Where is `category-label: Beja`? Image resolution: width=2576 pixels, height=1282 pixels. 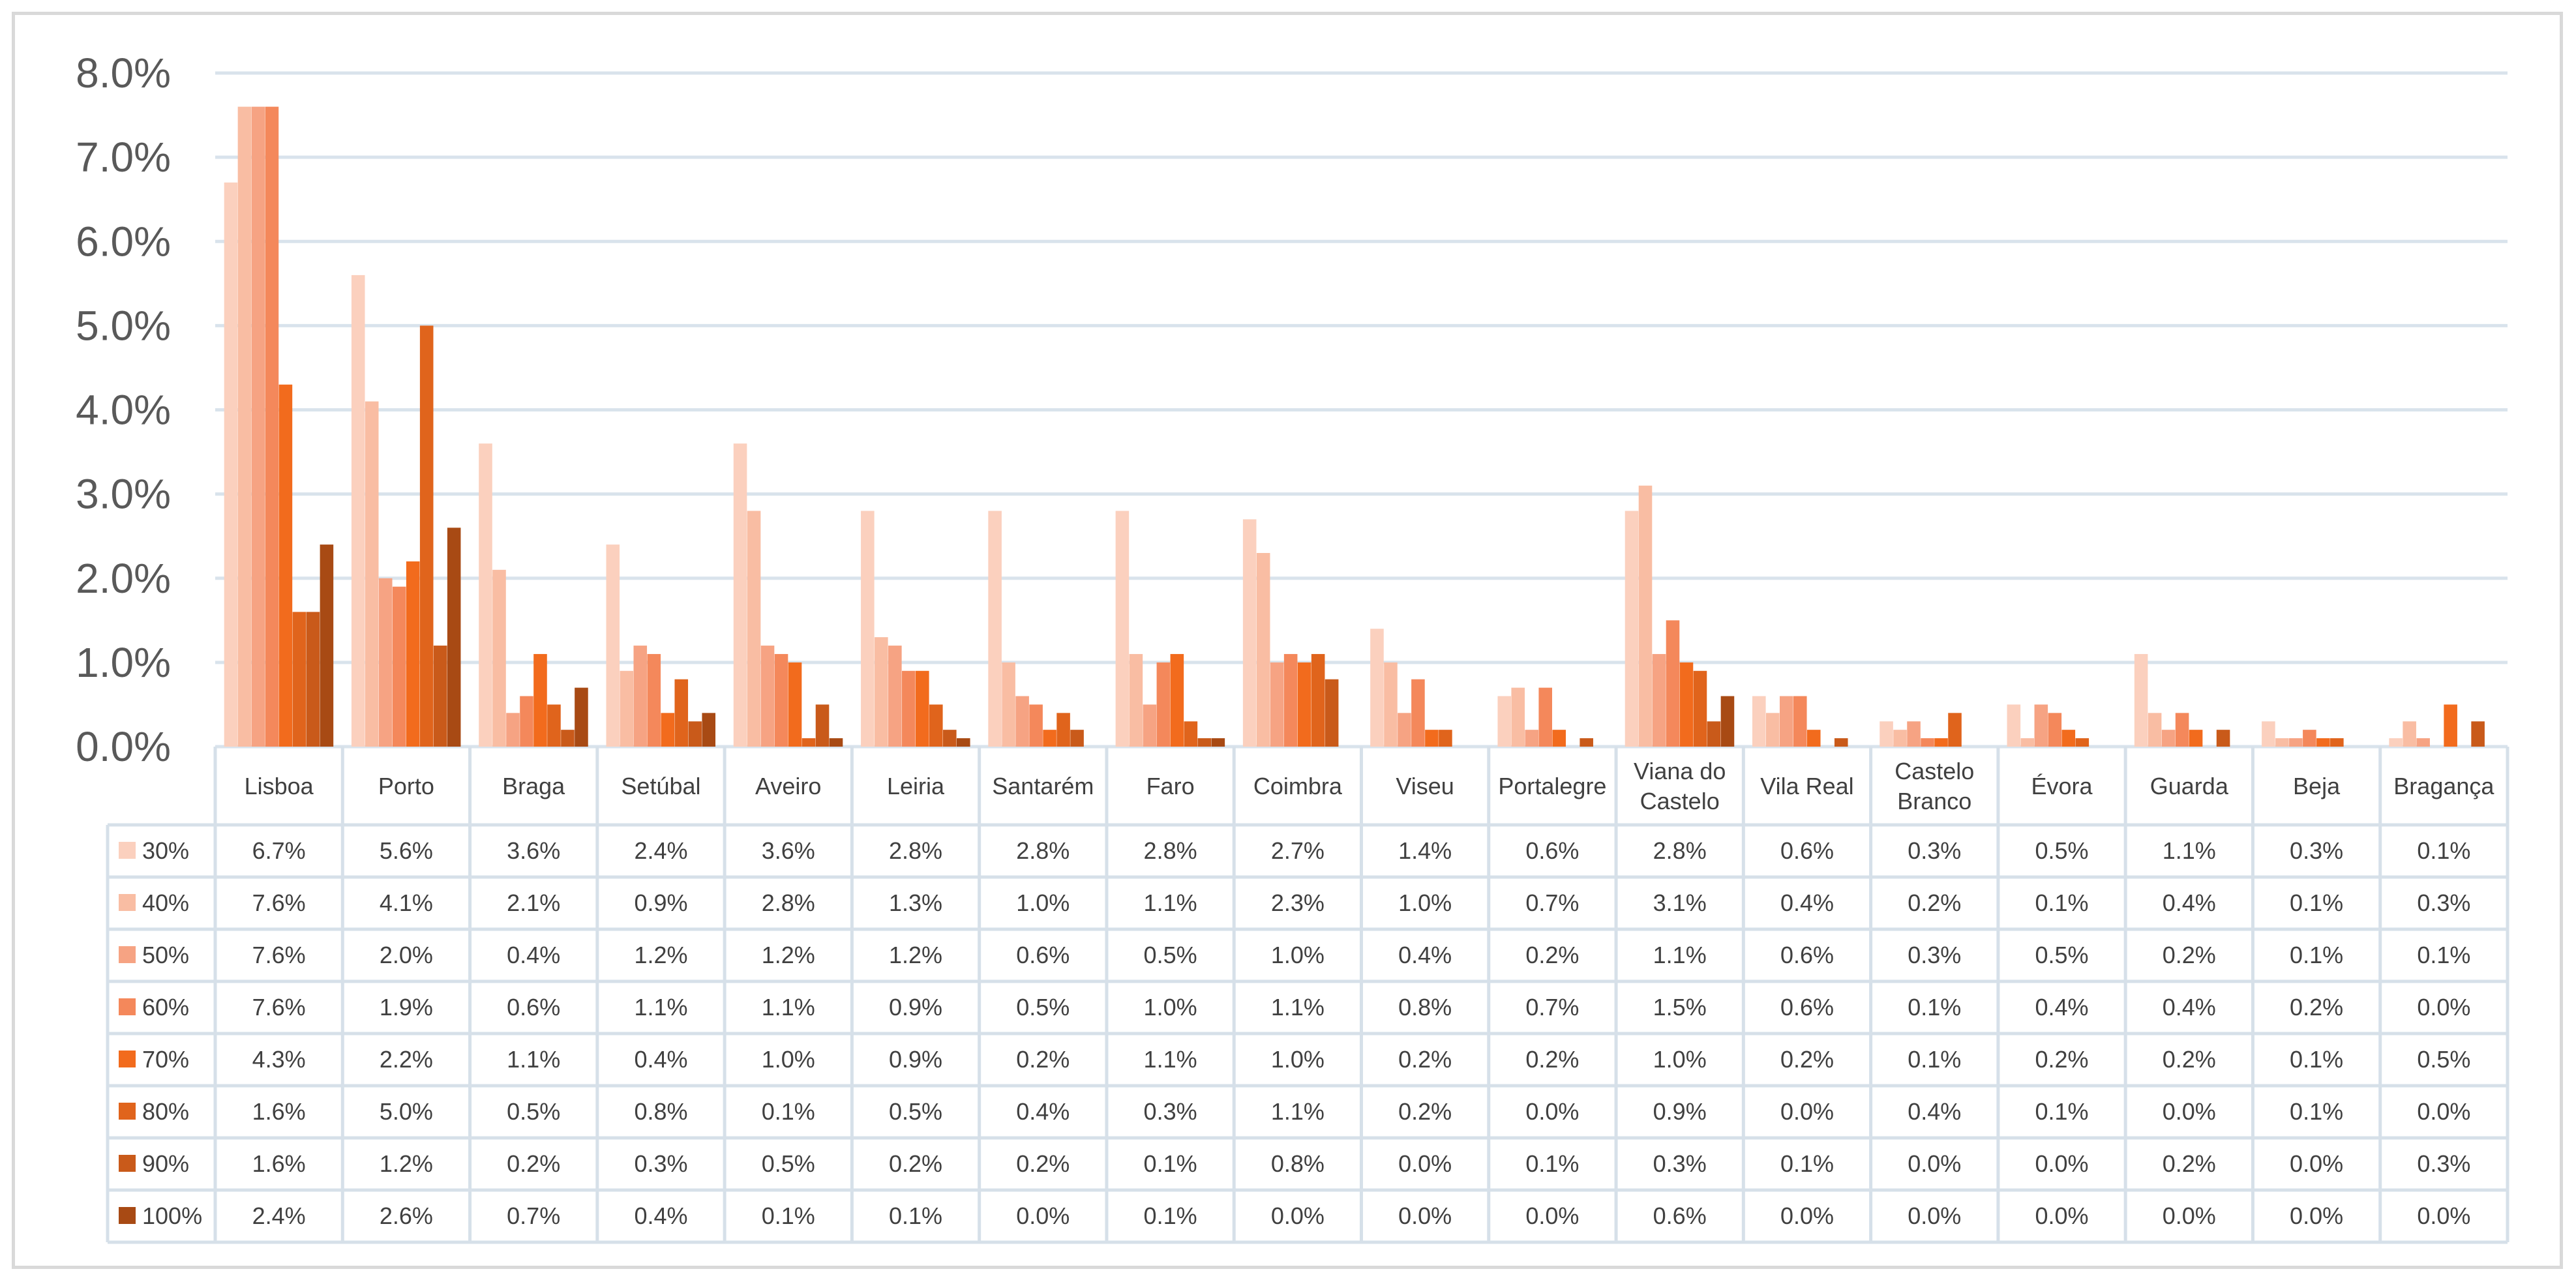 category-label: Beja is located at coordinates (2317, 786).